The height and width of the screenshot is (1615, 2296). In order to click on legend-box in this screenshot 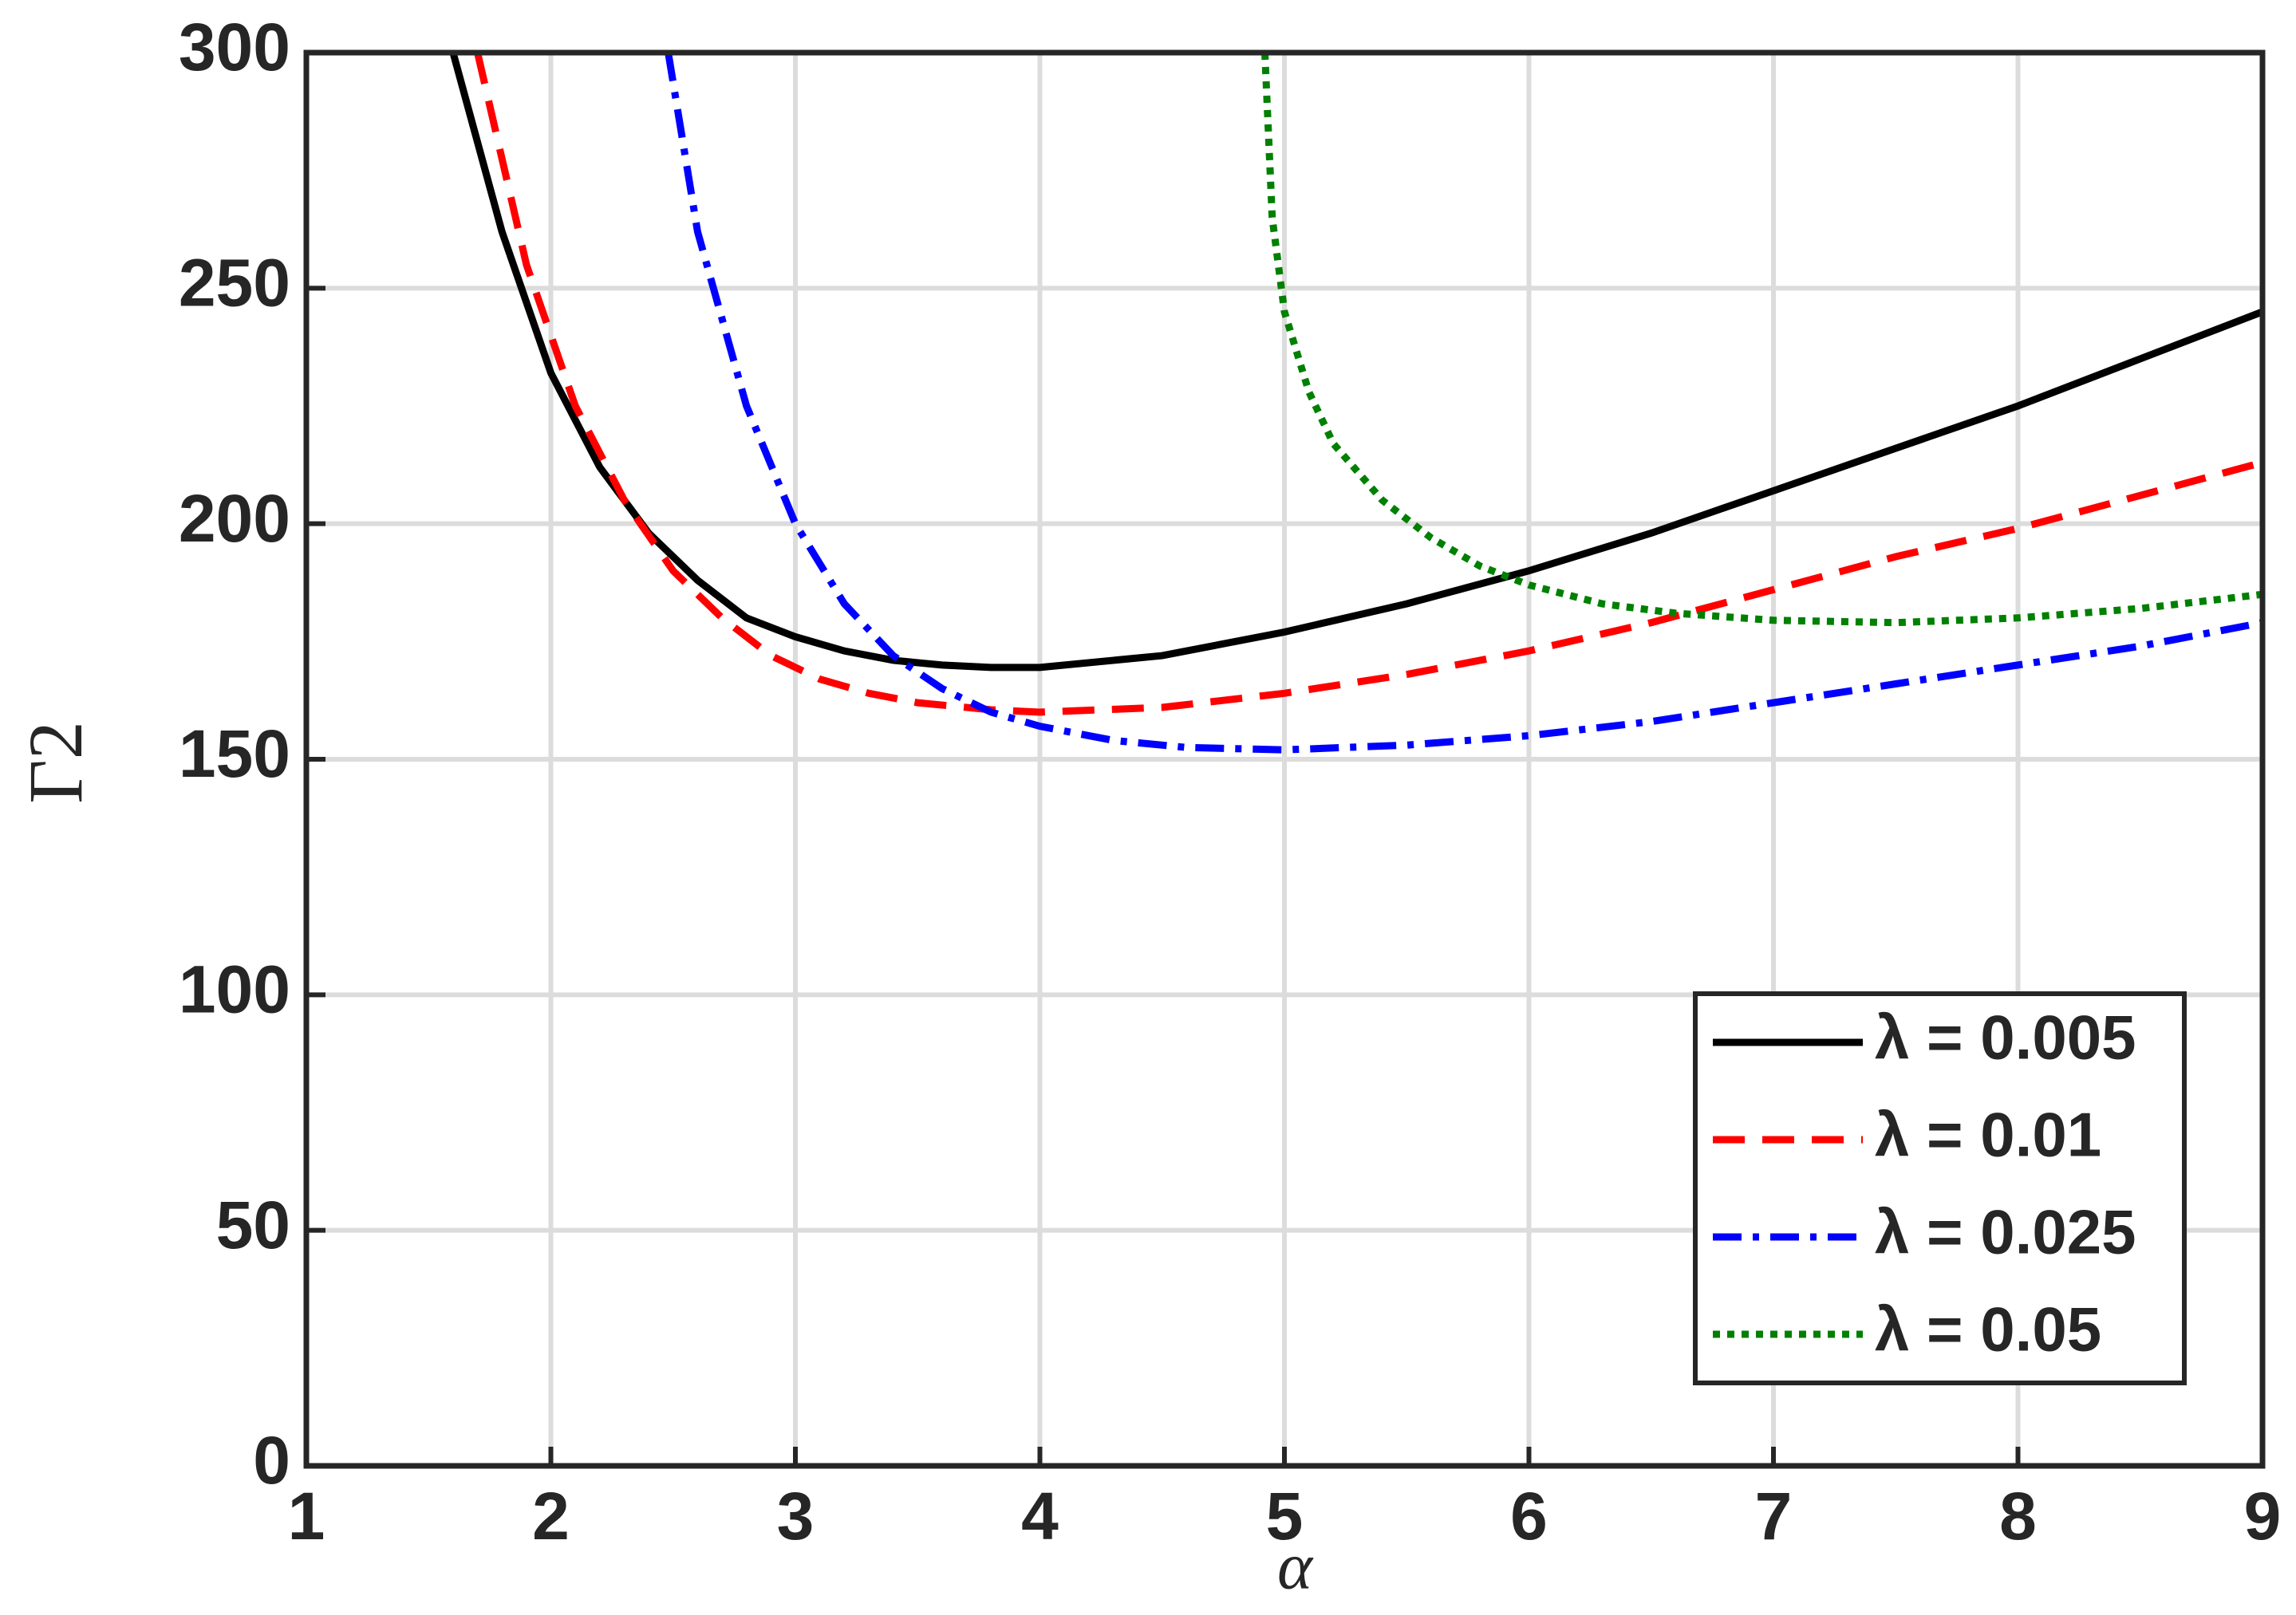, I will do `click(1940, 1188)`.